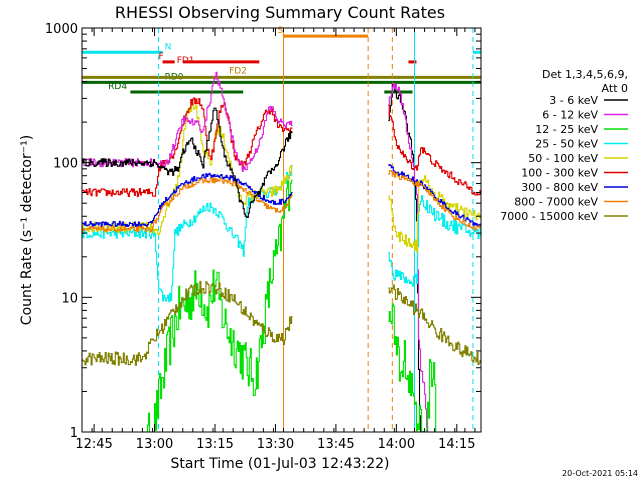 The height and width of the screenshot is (480, 640). Describe the element at coordinates (161, 57) in the screenshot. I see `flag-label-f: F` at that location.